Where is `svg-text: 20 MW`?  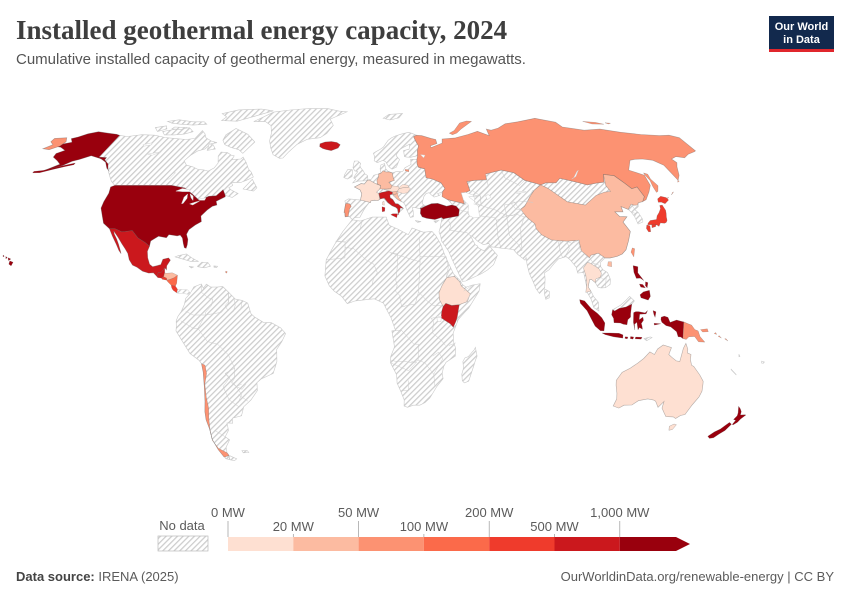
svg-text: 20 MW is located at coordinates (294, 526).